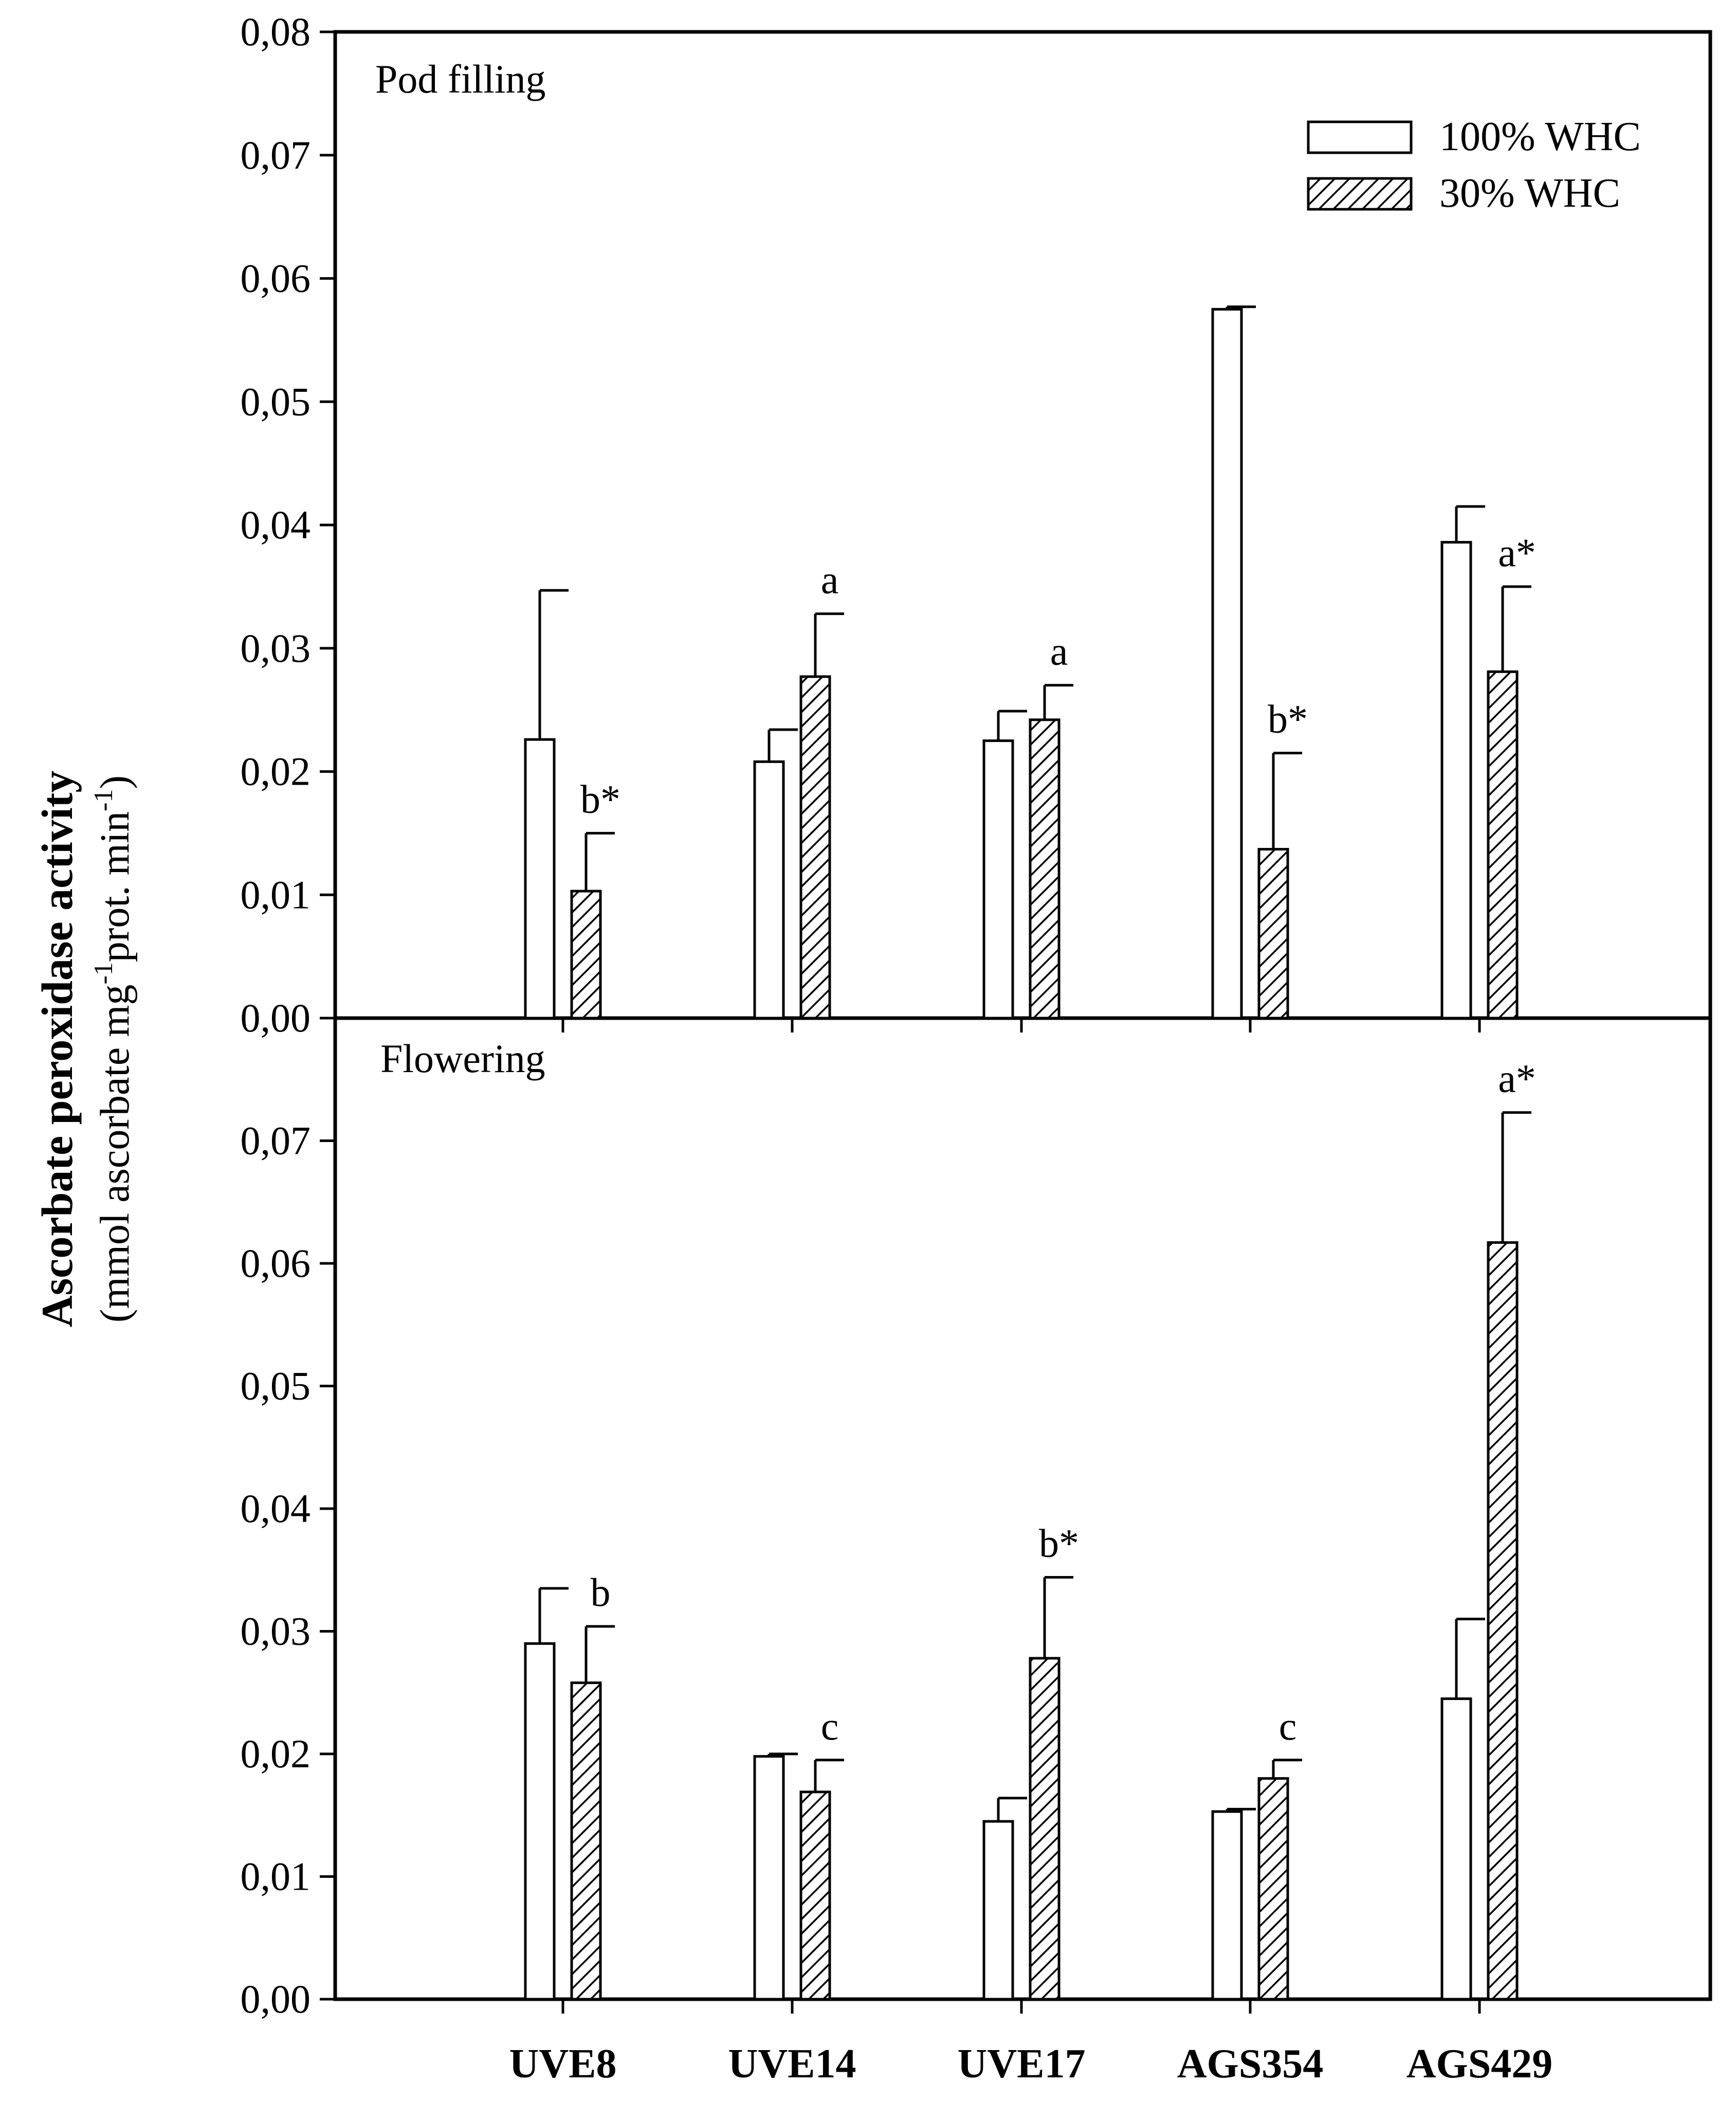 This screenshot has width=1736, height=2101. Describe the element at coordinates (792, 2064) in the screenshot. I see `x-category-label: UVE14` at that location.